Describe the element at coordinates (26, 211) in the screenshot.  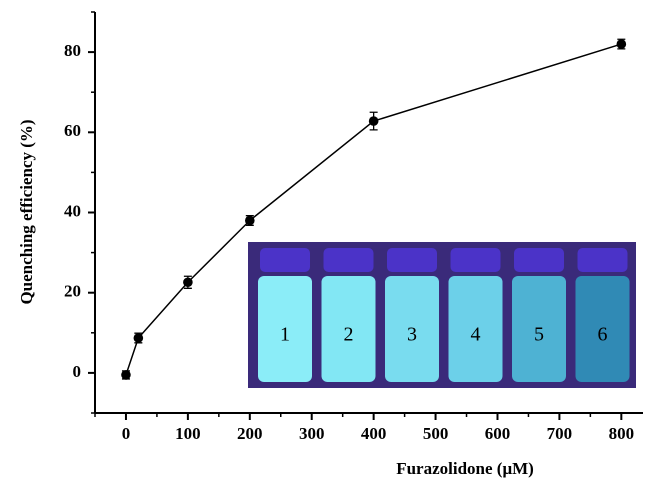
I see `y-axis-label: Quenching efficiency (%)` at that location.